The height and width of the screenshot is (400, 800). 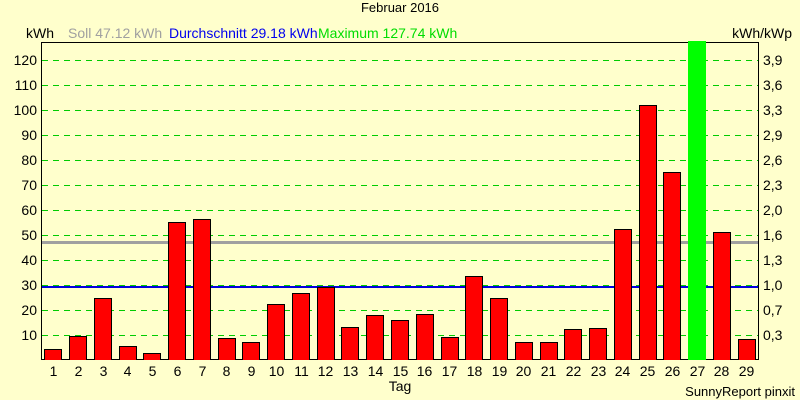 What do you see at coordinates (773, 60) in the screenshot?
I see `right-axis-tick: 3,9` at bounding box center [773, 60].